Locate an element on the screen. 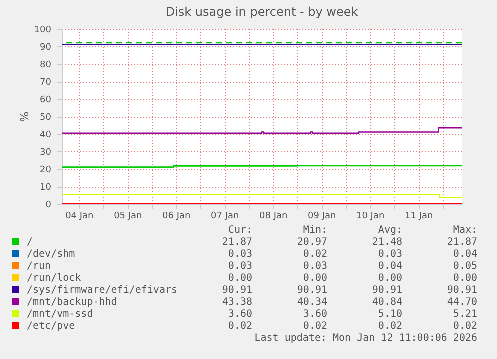 The height and width of the screenshot is (359, 497). y-tick-label: 80 is located at coordinates (46, 65).